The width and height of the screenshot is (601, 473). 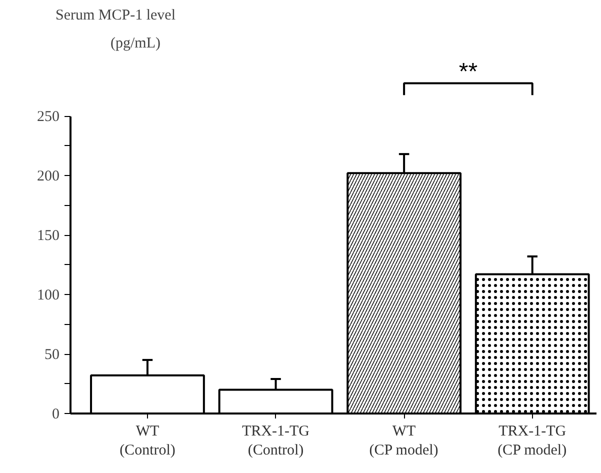 What do you see at coordinates (148, 441) in the screenshot?
I see `x-tick-label: WT (Control)` at bounding box center [148, 441].